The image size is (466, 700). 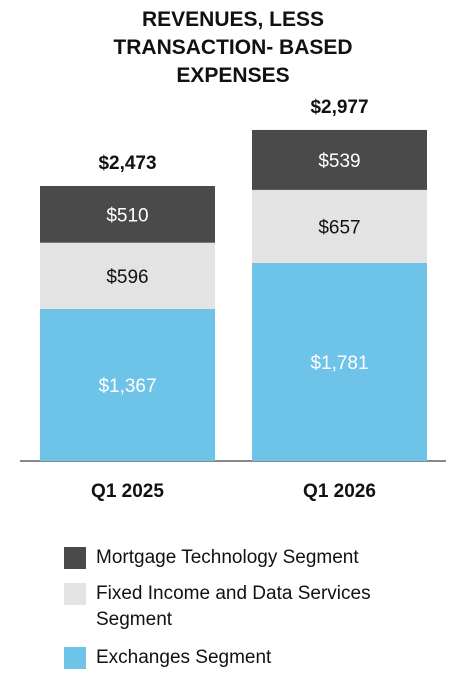 What do you see at coordinates (127, 491) in the screenshot?
I see `x-tick-label: Q1 2025` at bounding box center [127, 491].